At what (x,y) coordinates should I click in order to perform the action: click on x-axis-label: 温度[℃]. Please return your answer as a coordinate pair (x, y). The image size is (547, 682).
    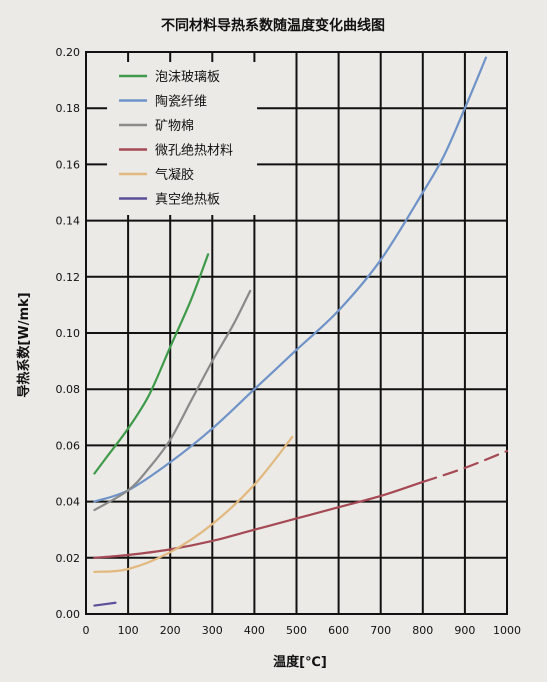
    Looking at the image, I should click on (300, 662).